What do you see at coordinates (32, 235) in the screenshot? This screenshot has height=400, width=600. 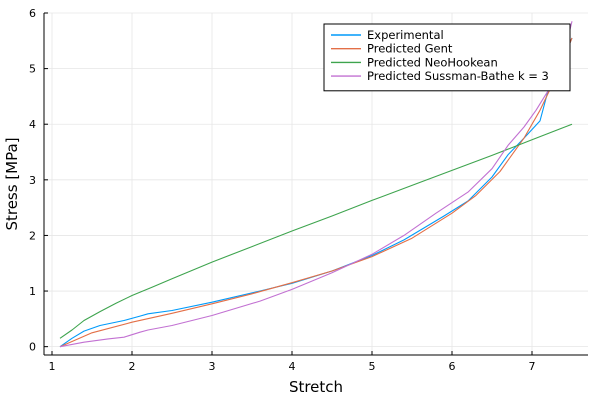 I see `y-tick-label: 2` at bounding box center [32, 235].